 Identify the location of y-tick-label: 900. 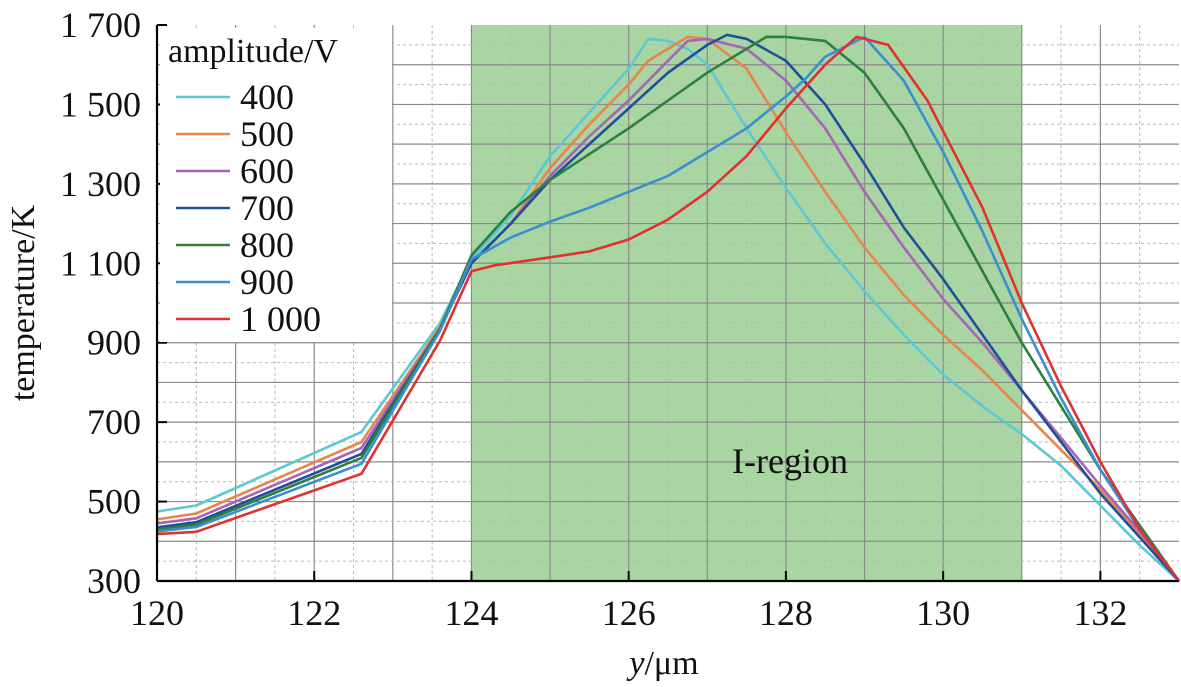
(114, 343).